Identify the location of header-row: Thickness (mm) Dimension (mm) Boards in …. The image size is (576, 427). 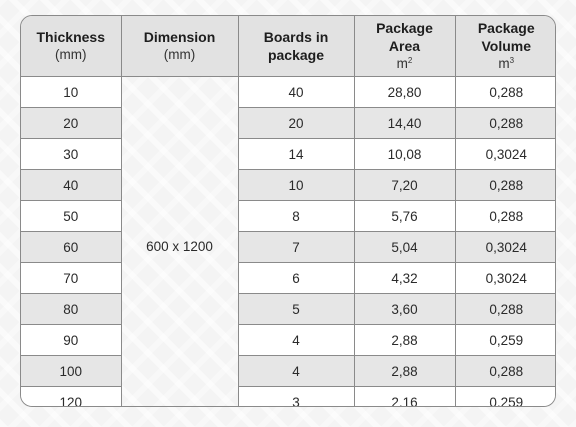
(288, 46).